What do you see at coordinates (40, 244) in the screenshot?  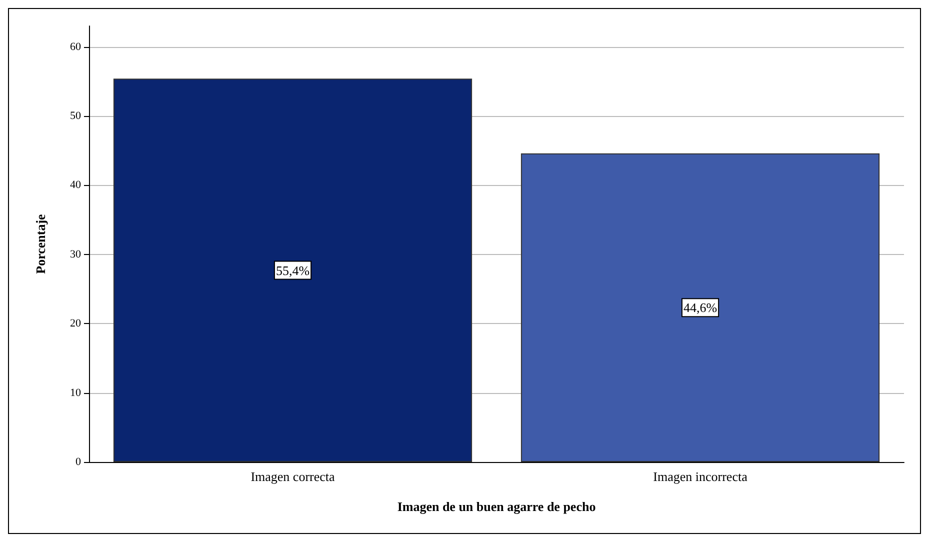 I see `y-axis-title: Porcentaje` at bounding box center [40, 244].